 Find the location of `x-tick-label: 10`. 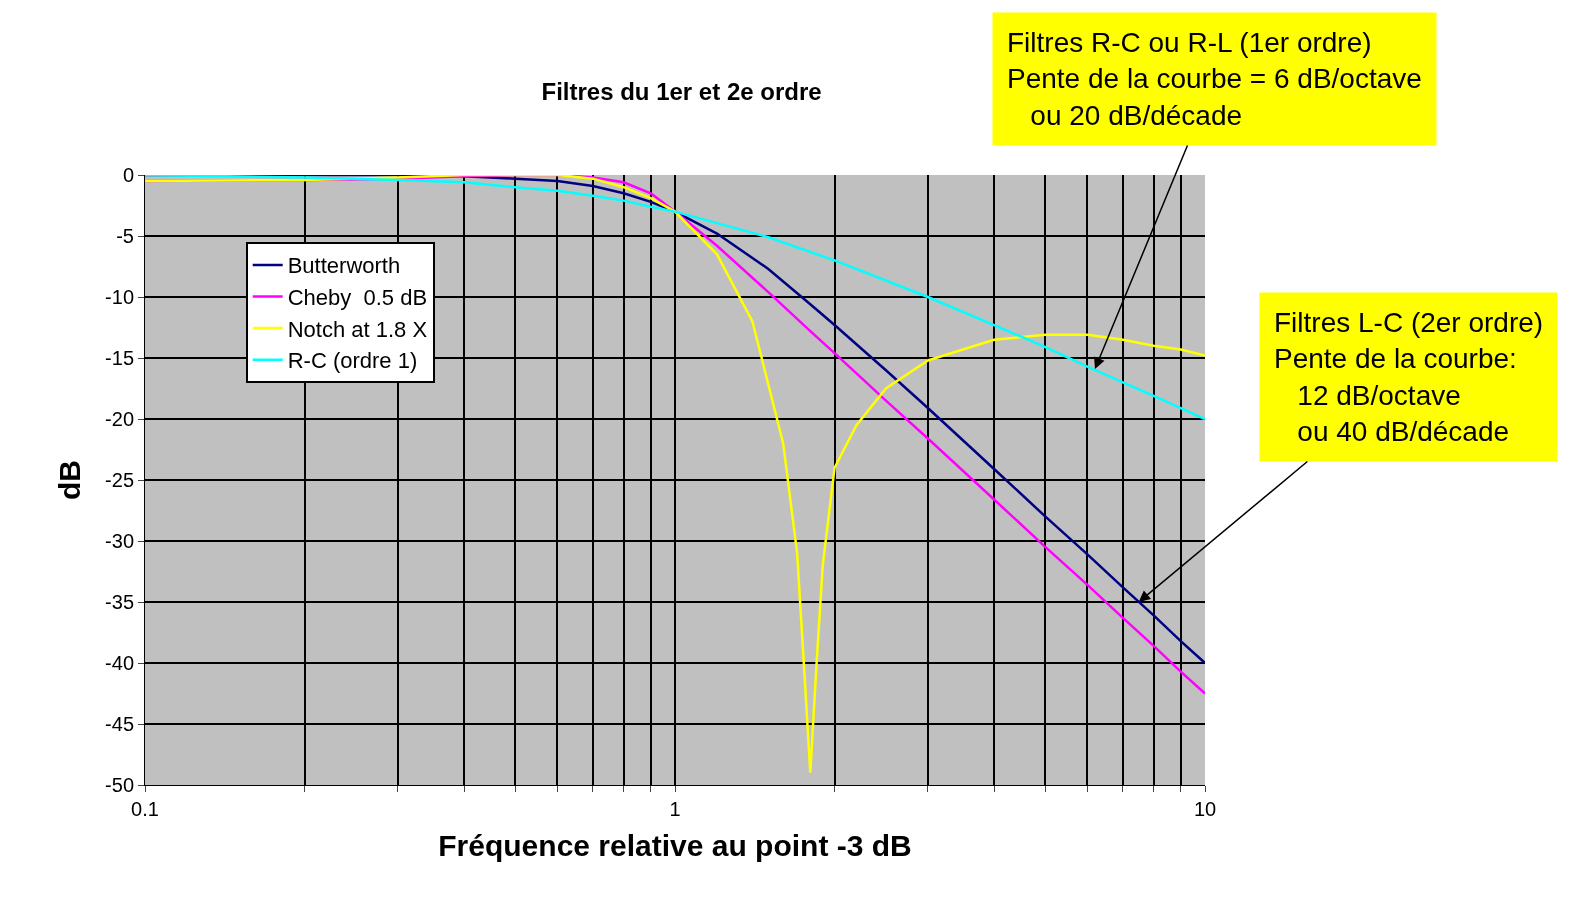

x-tick-label: 10 is located at coordinates (1205, 809).